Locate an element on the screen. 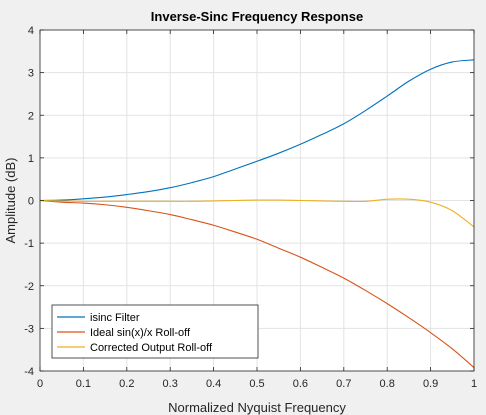 The width and height of the screenshot is (486, 415). corrected-output-line is located at coordinates (257, 213).